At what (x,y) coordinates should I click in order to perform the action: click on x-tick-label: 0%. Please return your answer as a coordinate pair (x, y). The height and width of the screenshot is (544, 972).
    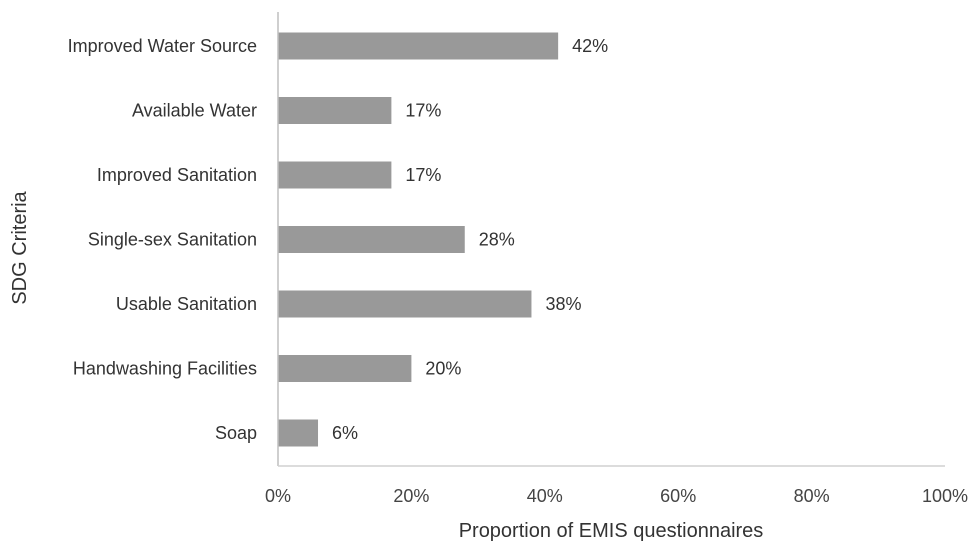
    Looking at the image, I should click on (278, 496).